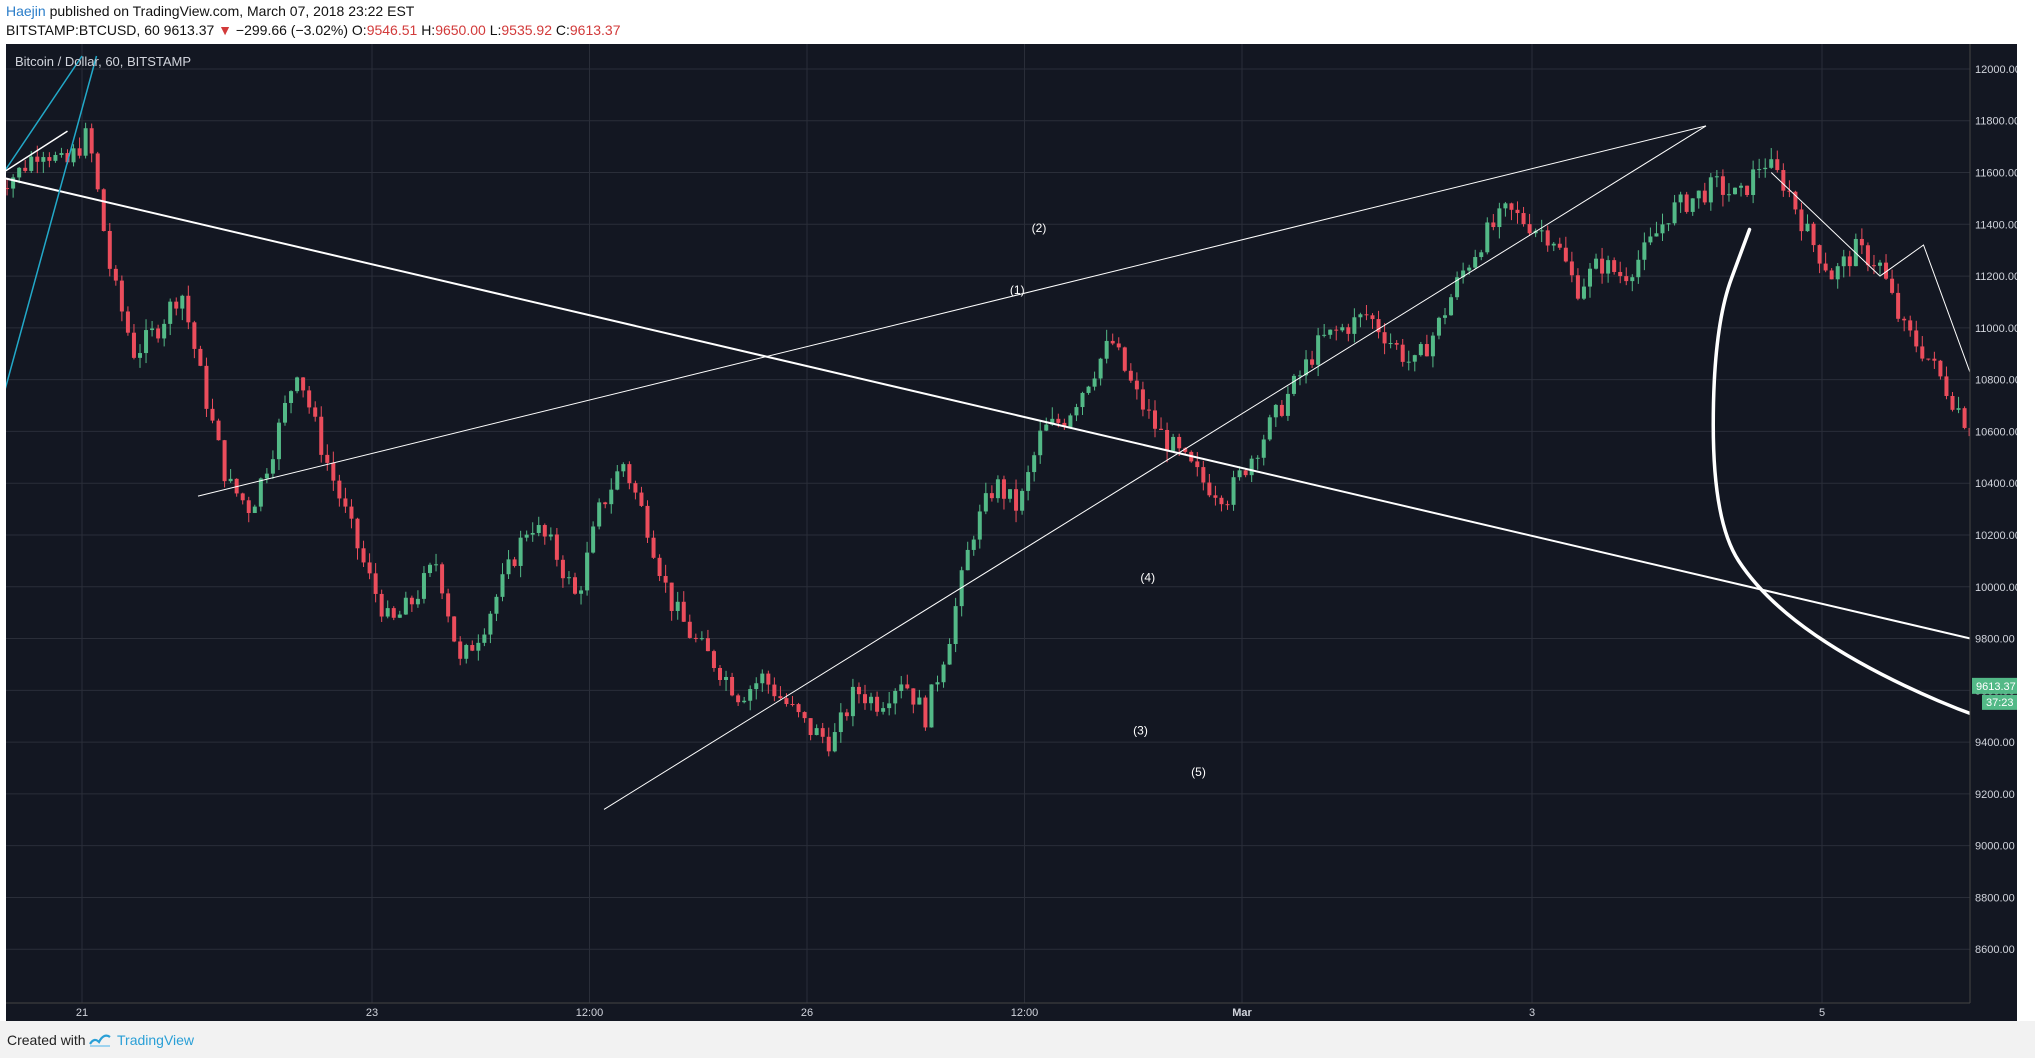  What do you see at coordinates (26, 11) in the screenshot?
I see `author-link: Haejin` at bounding box center [26, 11].